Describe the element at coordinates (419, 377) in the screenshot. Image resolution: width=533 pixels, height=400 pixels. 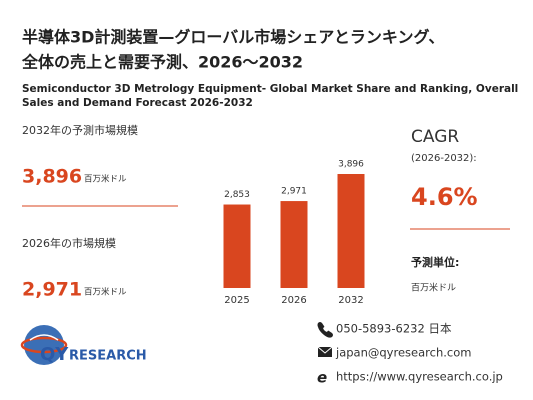
I see `website: https://www.qyresearch.co.jp` at that location.